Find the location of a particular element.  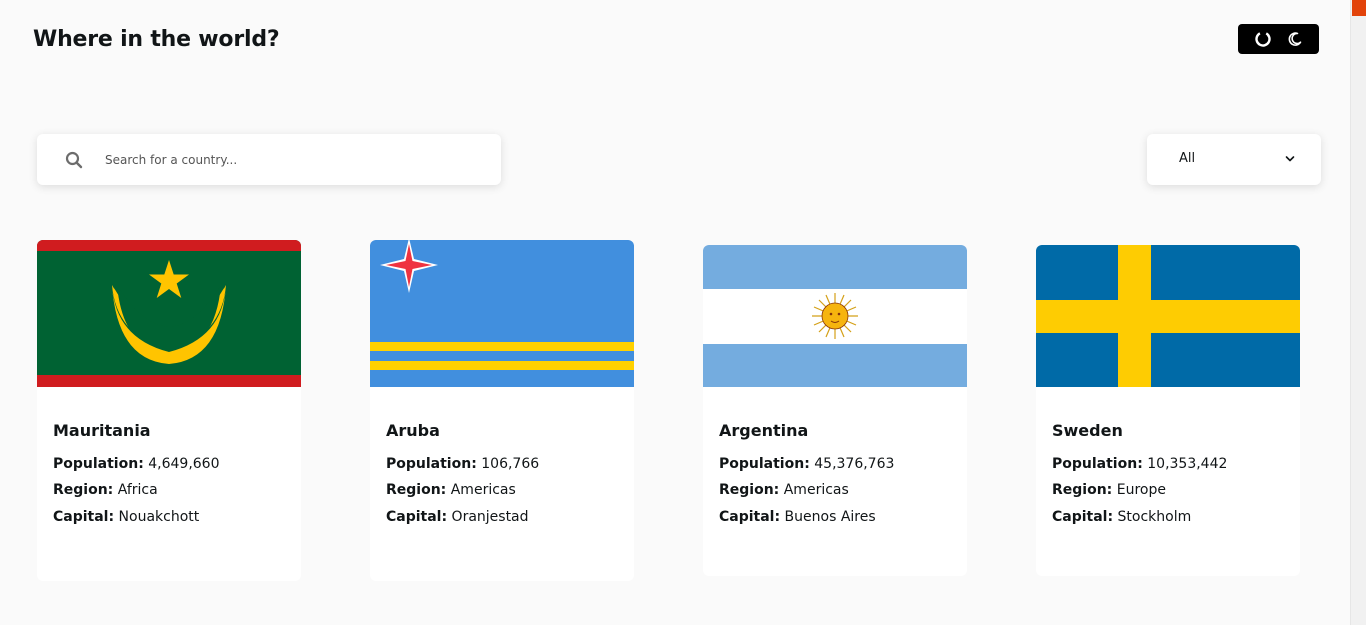

capital-line: Capital: Nouakchott is located at coordinates (126, 517).